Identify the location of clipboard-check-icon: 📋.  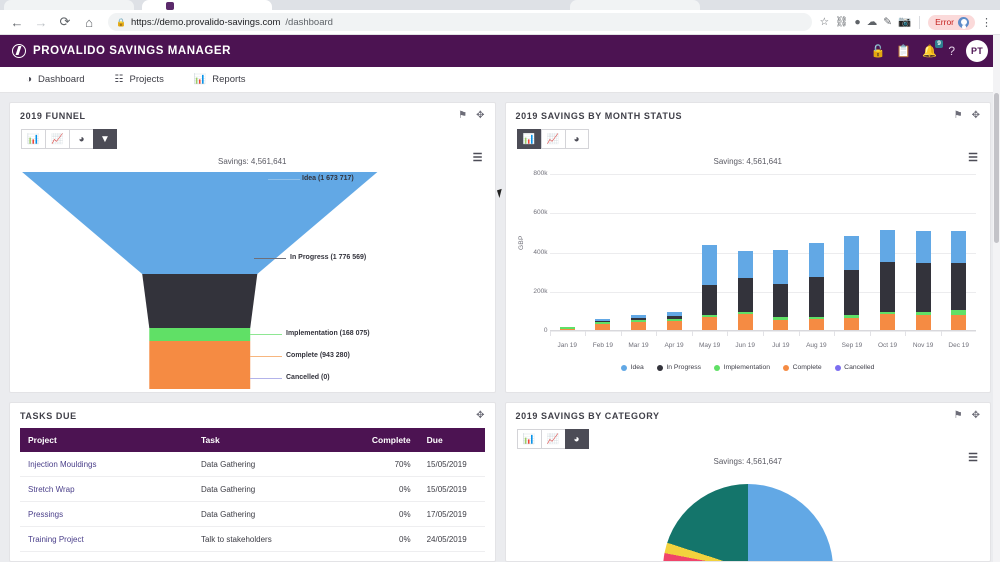
(904, 51).